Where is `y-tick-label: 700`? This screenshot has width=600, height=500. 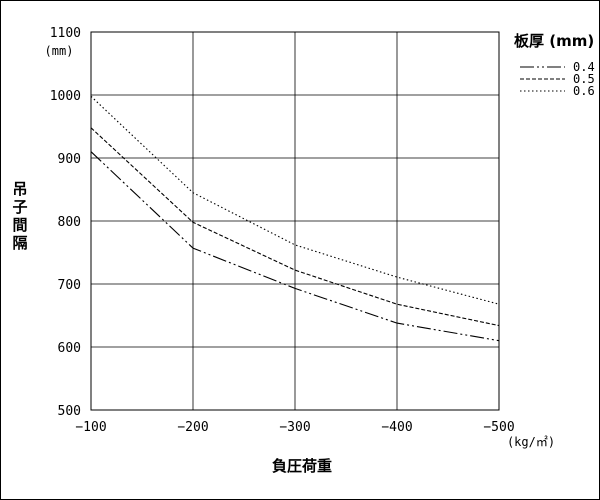 y-tick-label: 700 is located at coordinates (69, 285).